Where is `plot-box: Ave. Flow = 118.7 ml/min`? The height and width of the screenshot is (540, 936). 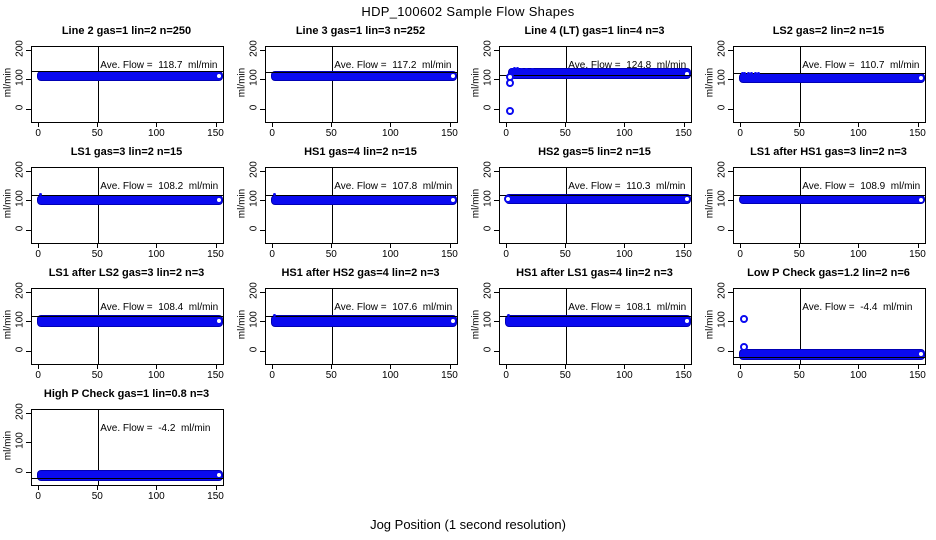
plot-box: Ave. Flow = 118.7 ml/min is located at coordinates (127, 84).